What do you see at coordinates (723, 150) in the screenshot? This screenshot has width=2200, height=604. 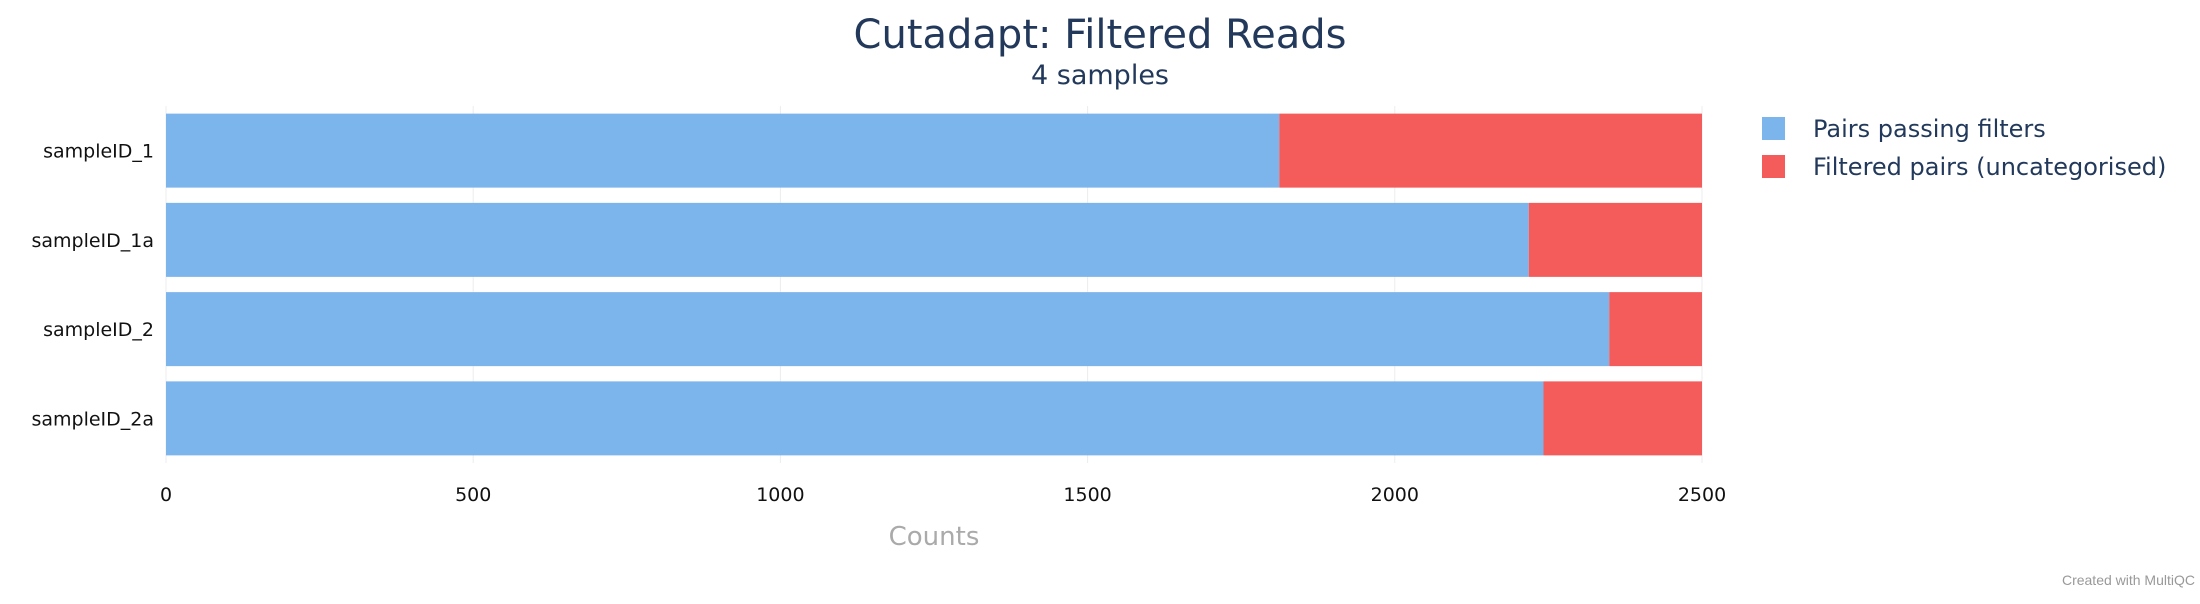 I see `bar-sampleid-1-pairs-passing-filters` at bounding box center [723, 150].